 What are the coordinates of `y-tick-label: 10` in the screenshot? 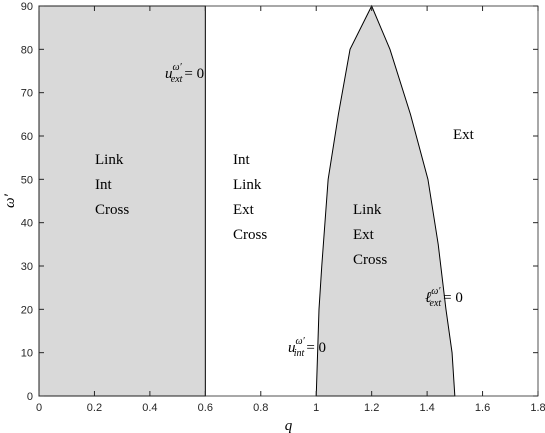 It's located at (27, 354).